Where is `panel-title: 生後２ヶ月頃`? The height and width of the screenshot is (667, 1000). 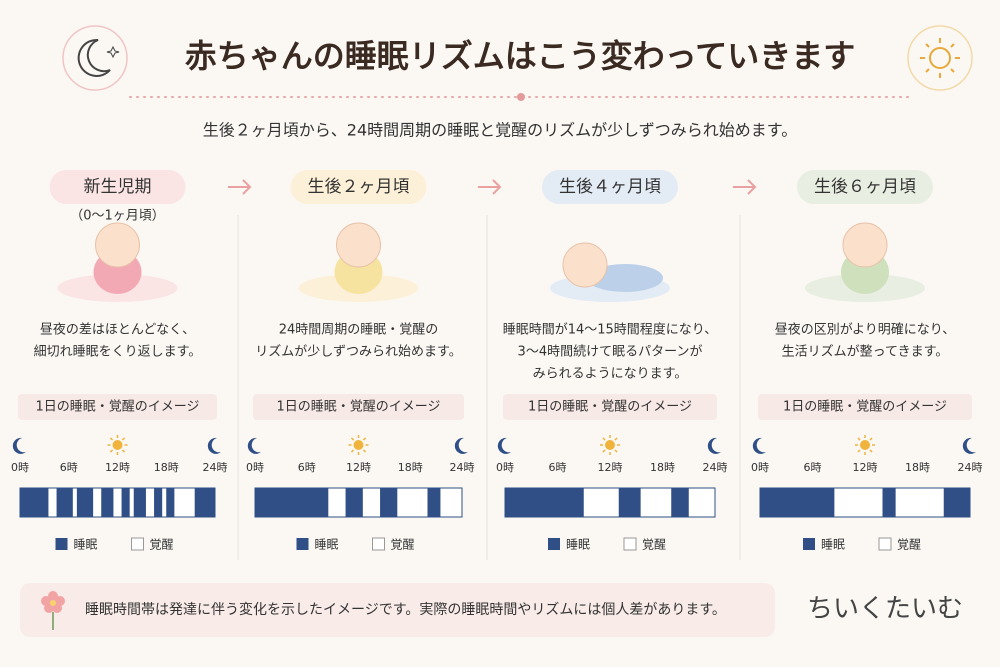 panel-title: 生後２ヶ月頃 is located at coordinates (359, 187).